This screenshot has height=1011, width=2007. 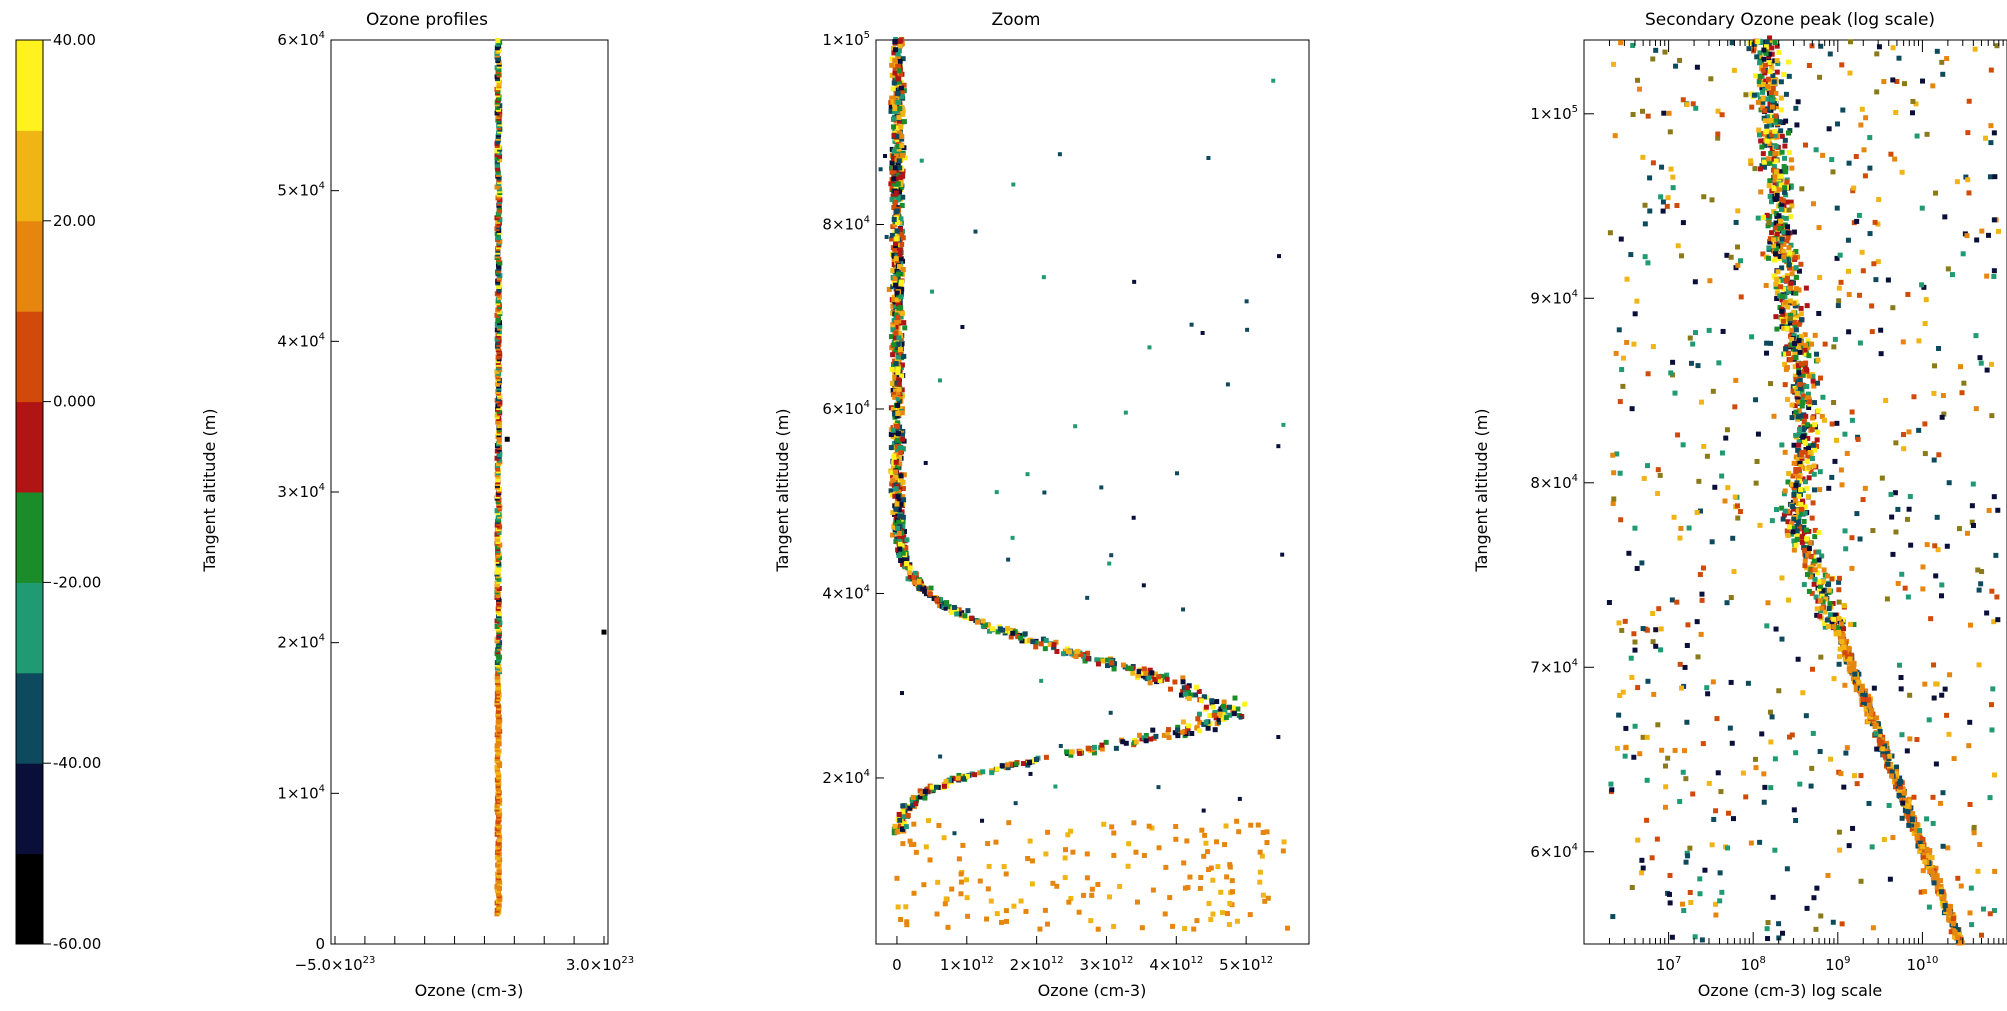 I want to click on y-tick-label-exponent: 4, so click(x=1575, y=847).